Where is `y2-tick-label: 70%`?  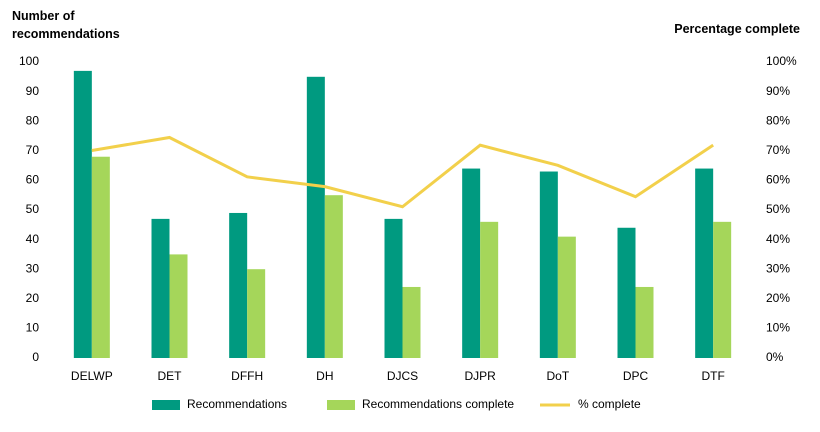 y2-tick-label: 70% is located at coordinates (778, 150).